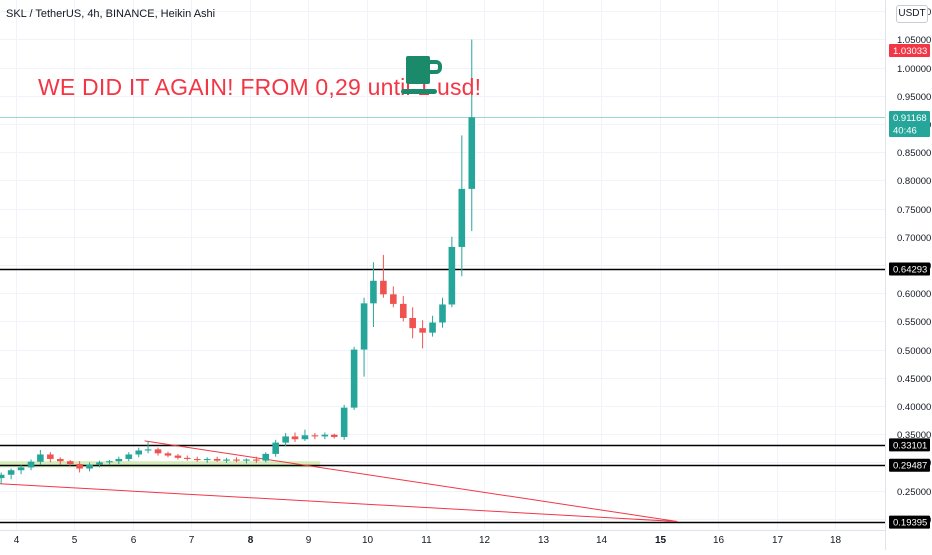 The image size is (932, 555). What do you see at coordinates (914, 181) in the screenshot?
I see `price-tick-label: 0.80000` at bounding box center [914, 181].